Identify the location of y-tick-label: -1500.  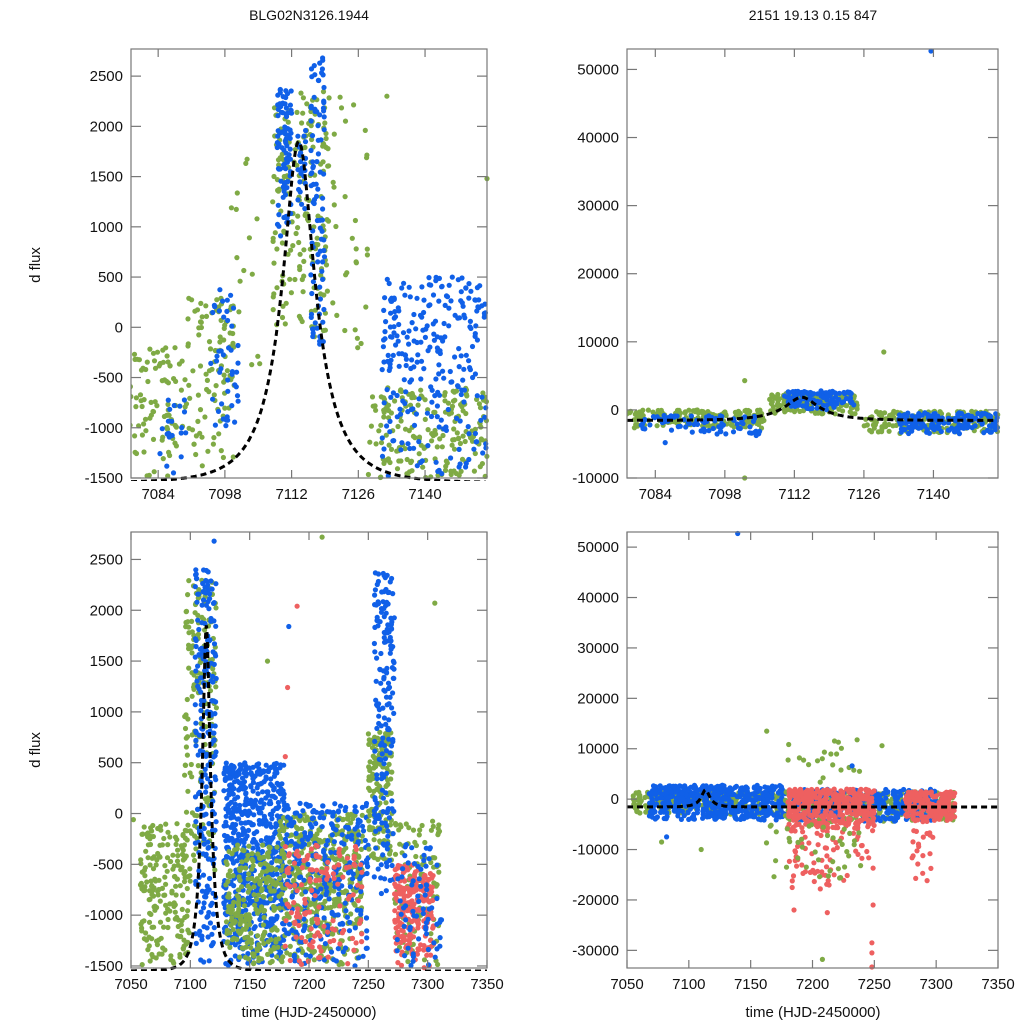
(104, 478).